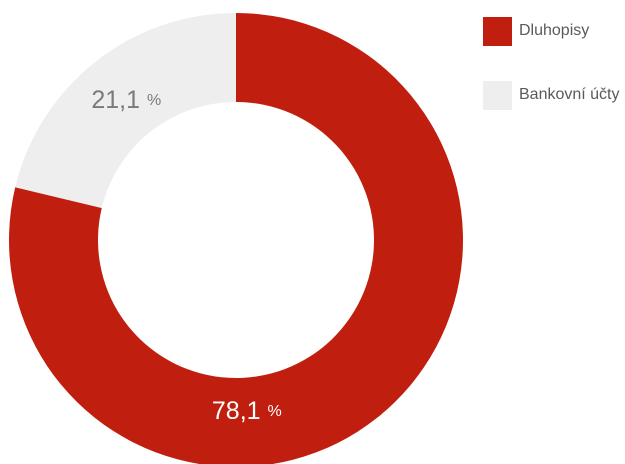 The width and height of the screenshot is (625, 464). I want to click on legend: Dluhopisy Bankovní účty, so click(551, 80).